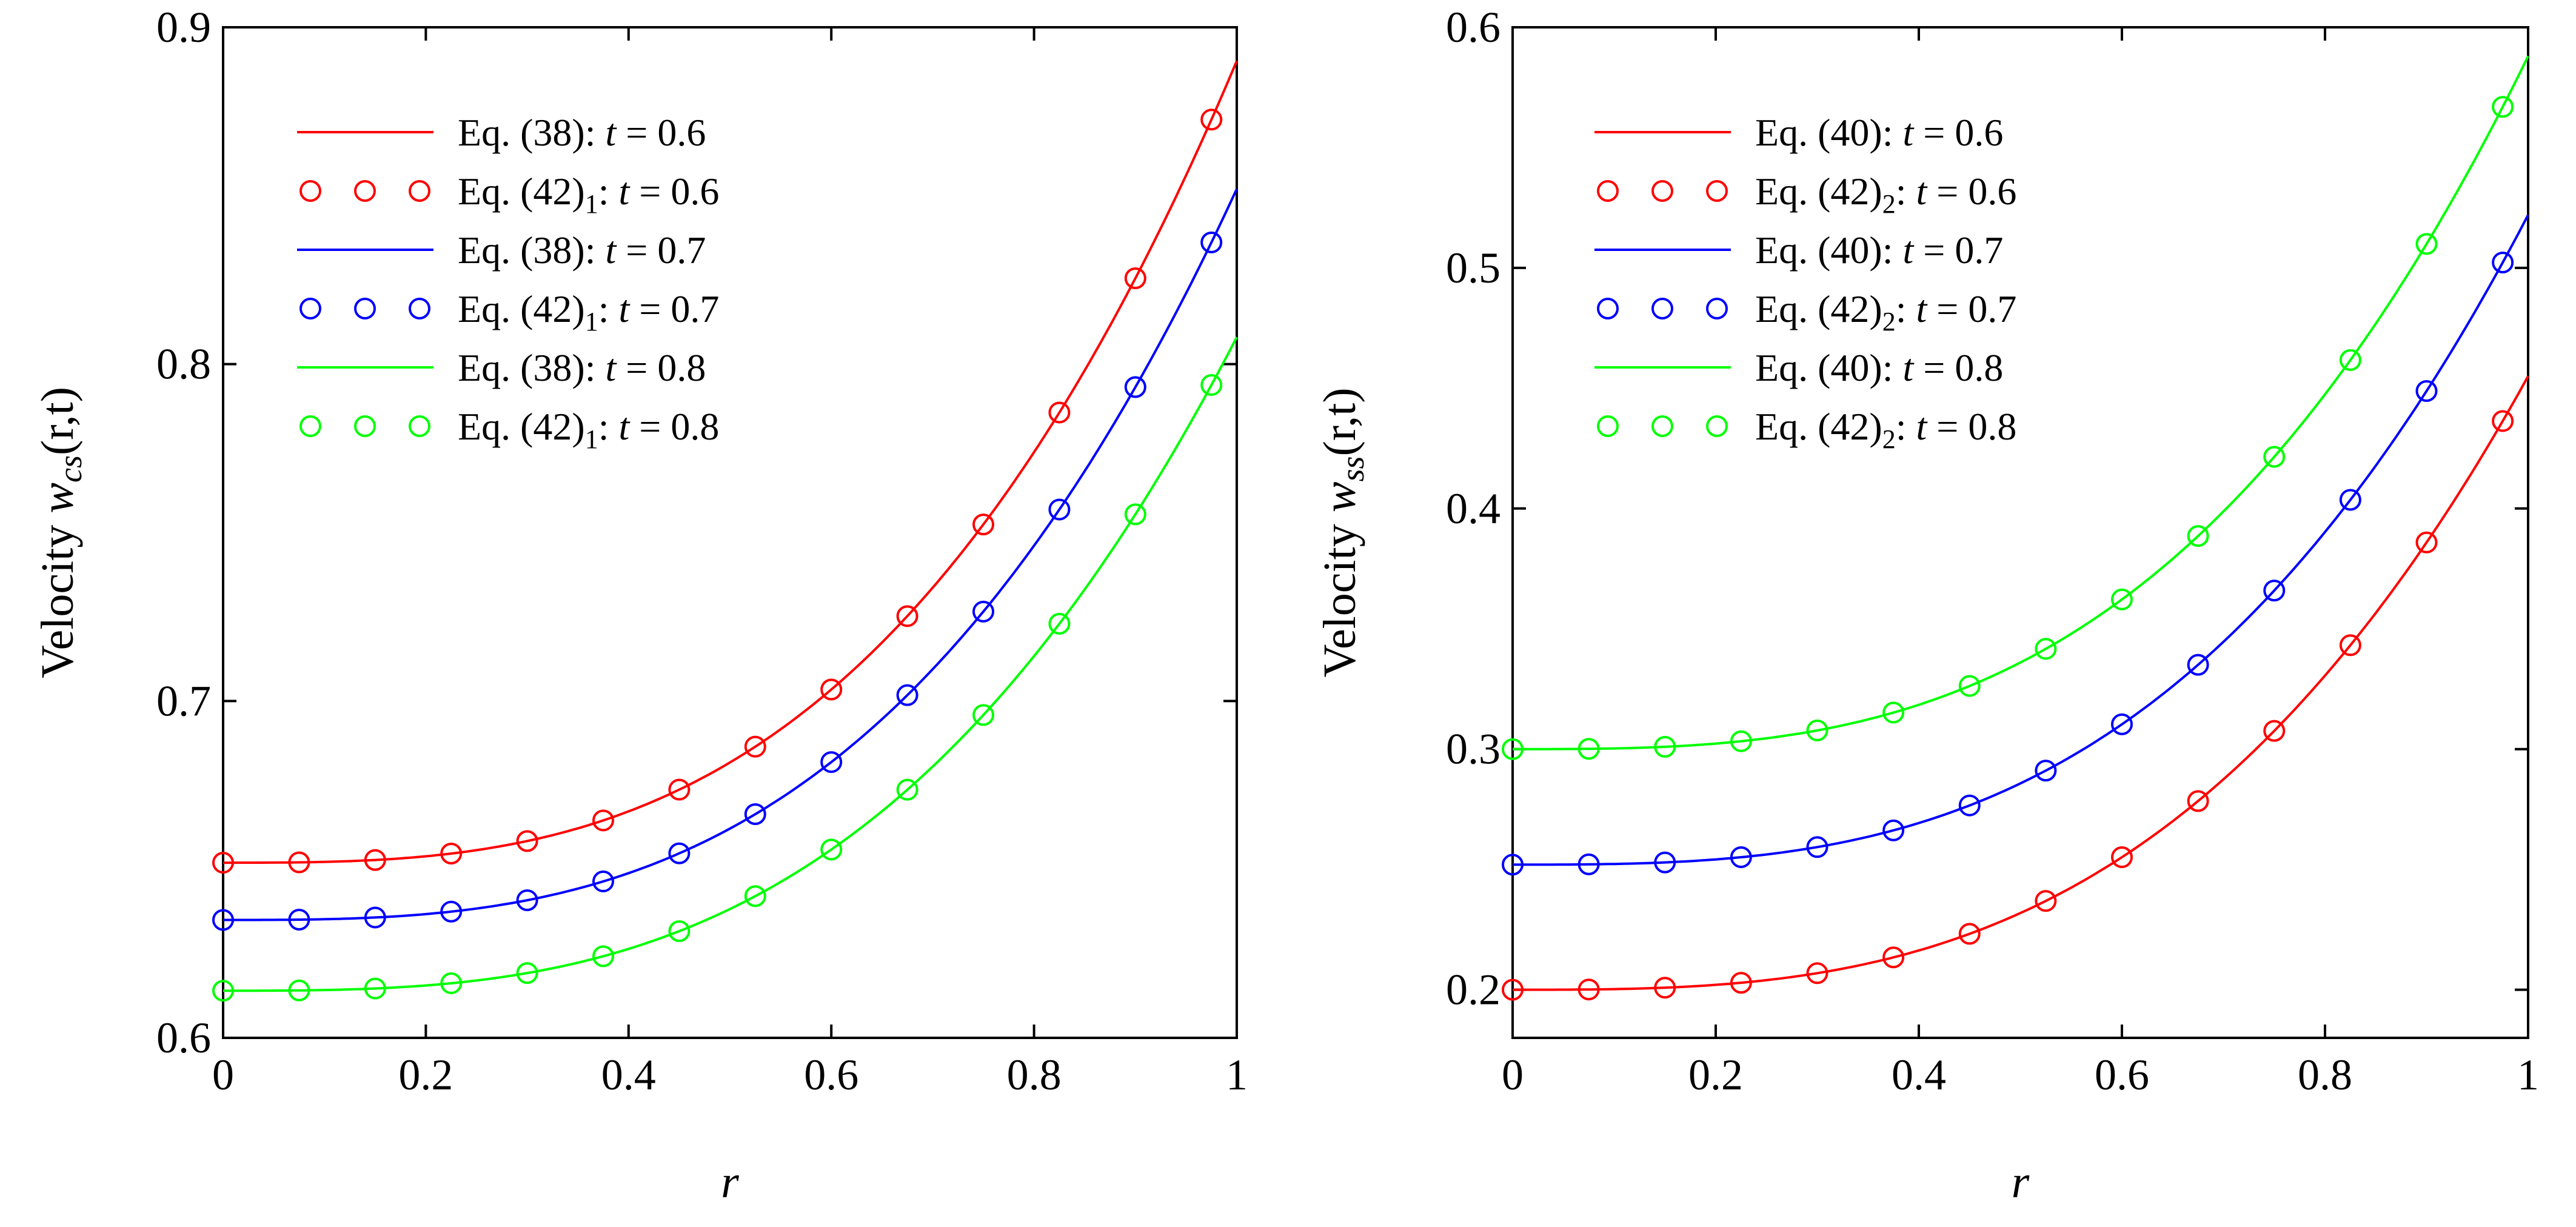 This screenshot has height=1227, width=2576. Describe the element at coordinates (1473, 990) in the screenshot. I see `y-tick-label: 0.2` at that location.